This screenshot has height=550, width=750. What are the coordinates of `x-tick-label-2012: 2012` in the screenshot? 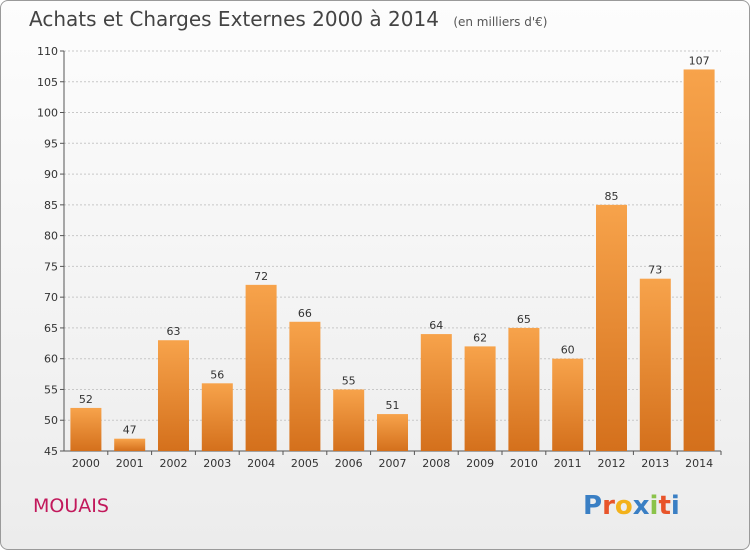 It's located at (612, 463).